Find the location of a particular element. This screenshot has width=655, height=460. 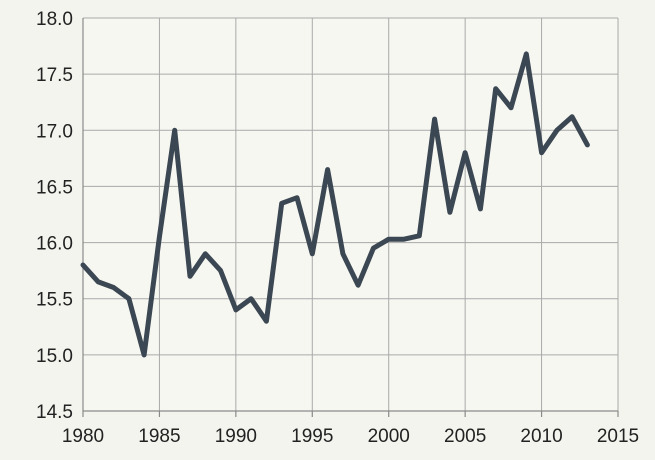

x-tick-label: 2010 is located at coordinates (541, 436).